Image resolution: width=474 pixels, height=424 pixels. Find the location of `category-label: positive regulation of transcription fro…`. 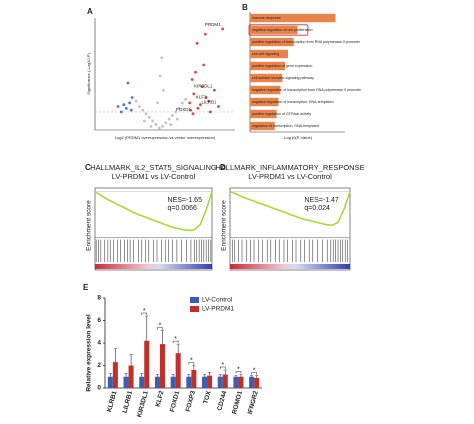

category-label: positive regulation of transcription fro… is located at coordinates (306, 42).